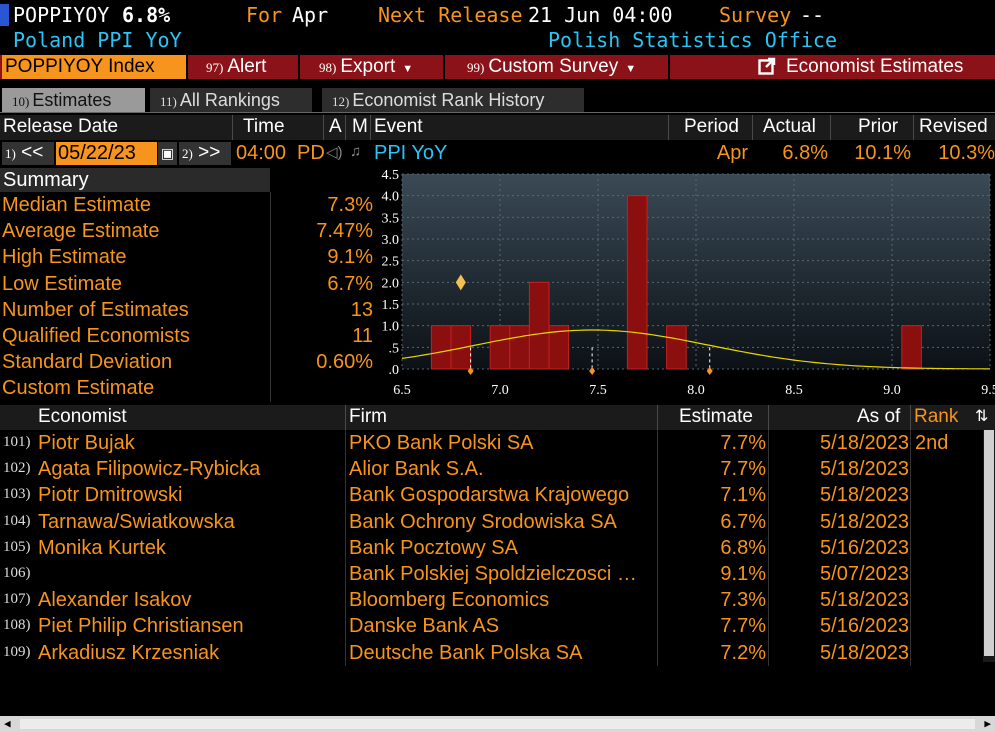  I want to click on scrollbar-thumb, so click(989, 543).